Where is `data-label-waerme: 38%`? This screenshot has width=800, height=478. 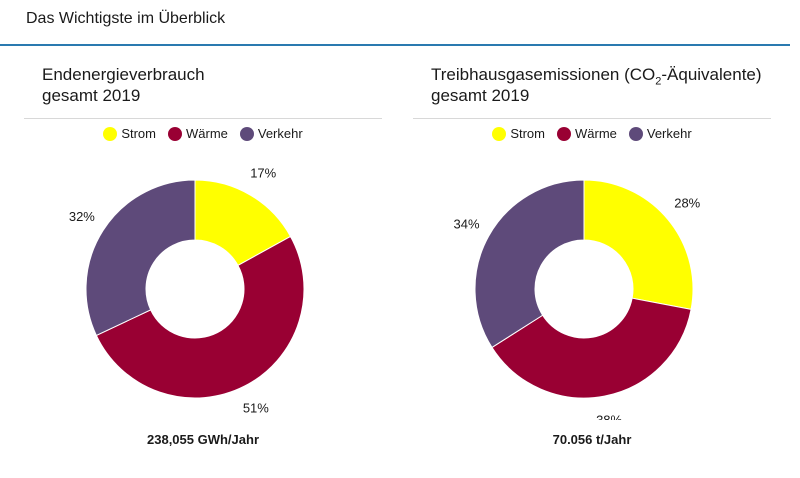 data-label-waerme: 38% is located at coordinates (609, 416).